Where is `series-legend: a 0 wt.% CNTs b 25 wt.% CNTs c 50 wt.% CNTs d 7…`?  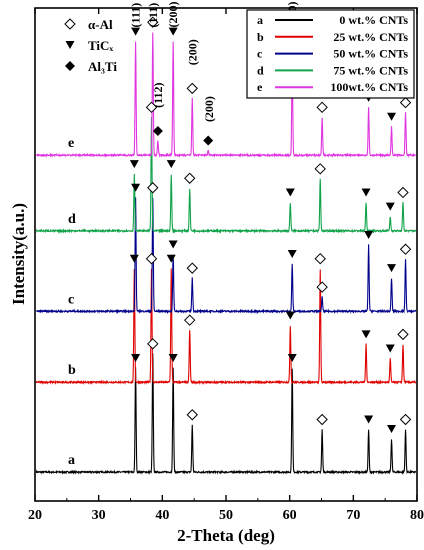
series-legend: a 0 wt.% CNTs b 25 wt.% CNTs c 50 wt.% CNTs d 7… is located at coordinates (330, 54).